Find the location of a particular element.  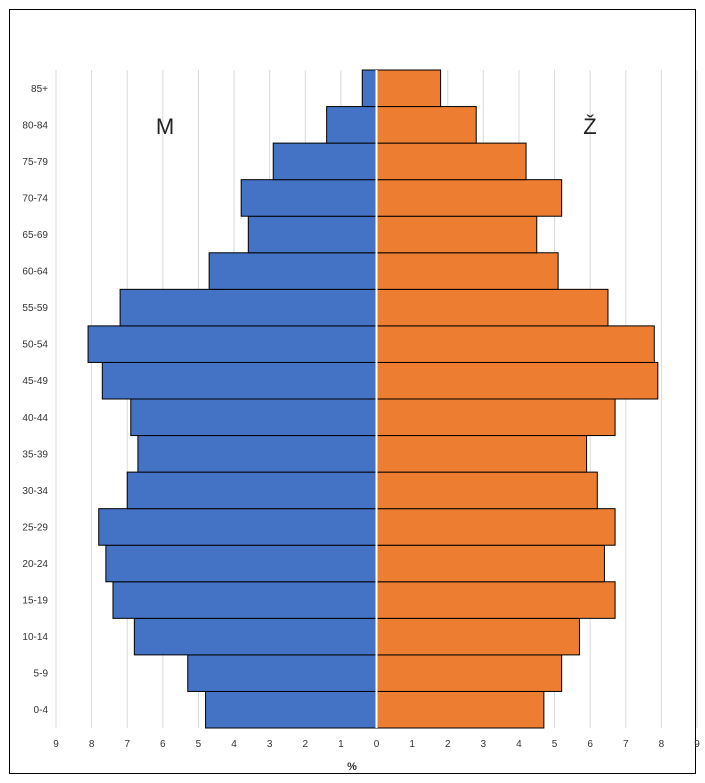

y-tick-label: 65-69 is located at coordinates (35, 235).